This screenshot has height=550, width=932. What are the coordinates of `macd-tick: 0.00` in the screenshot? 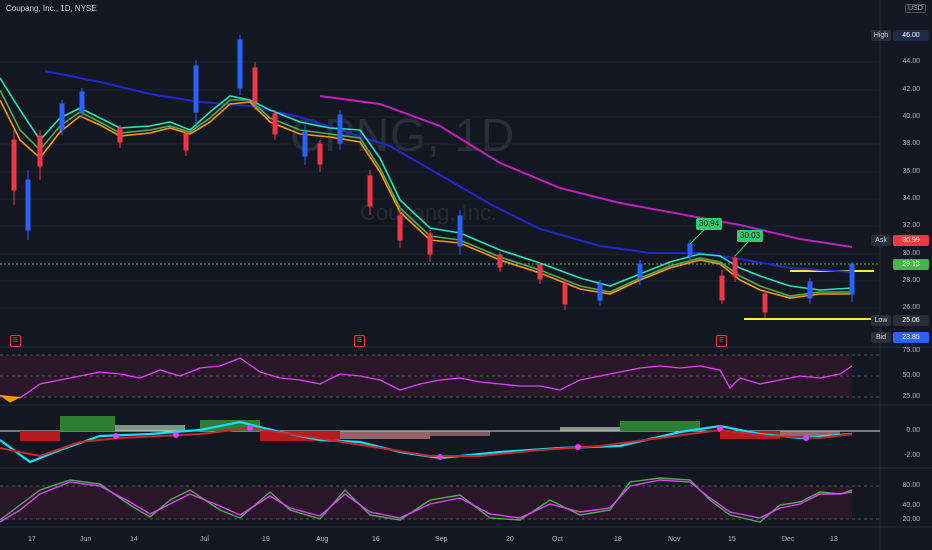 It's located at (913, 430).